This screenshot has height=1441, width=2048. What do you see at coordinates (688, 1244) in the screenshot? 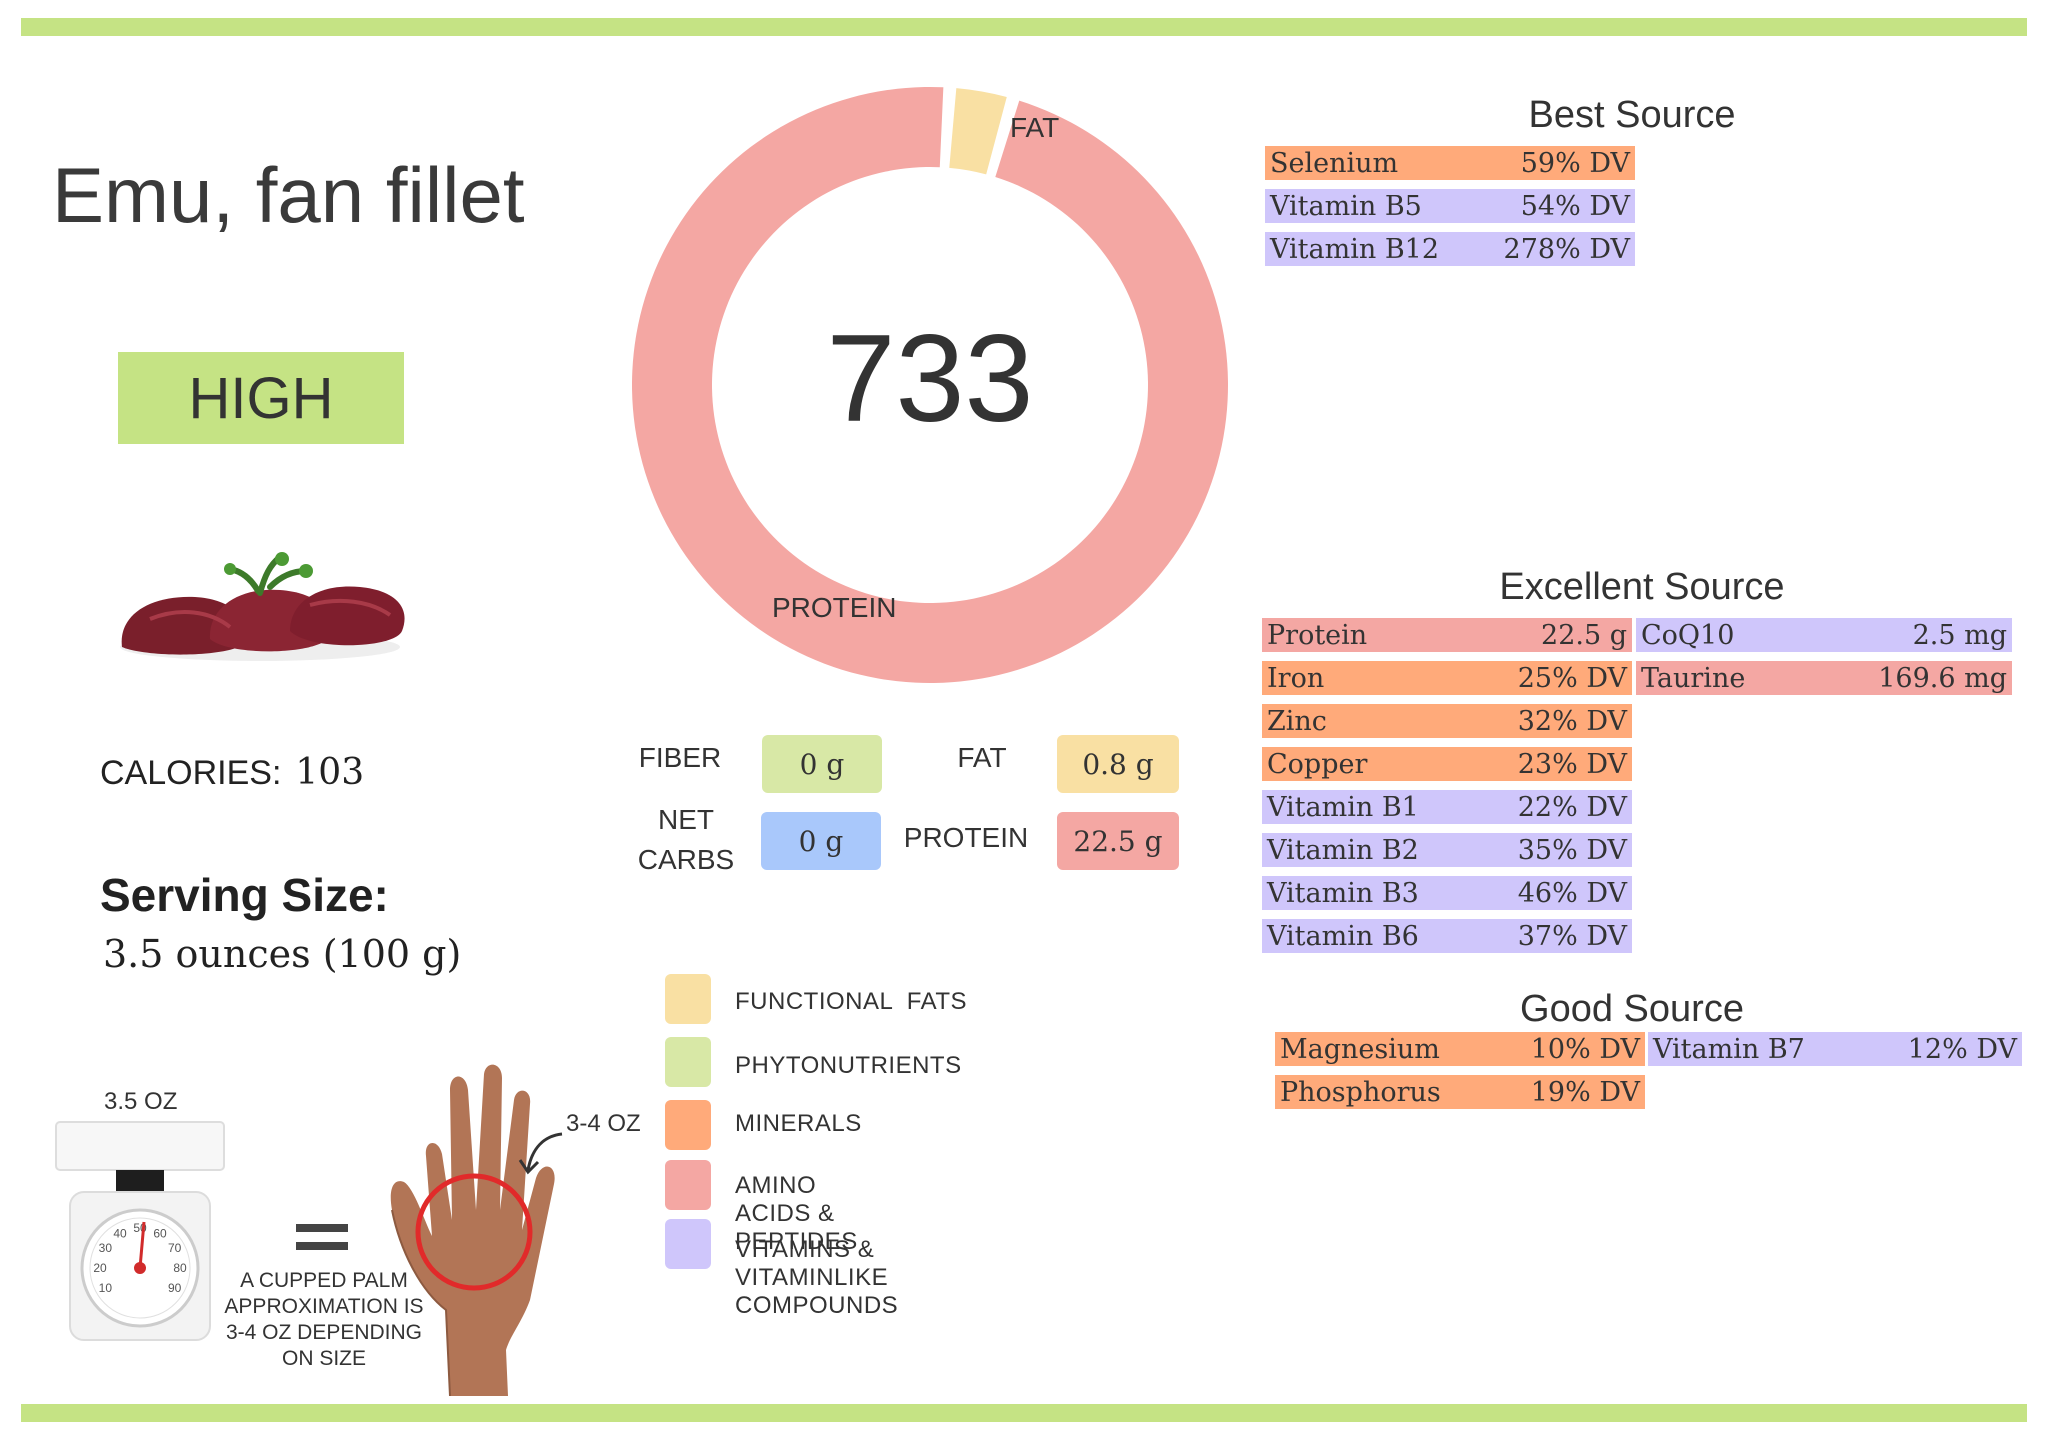
I see `legend-swatch-vitamins` at bounding box center [688, 1244].